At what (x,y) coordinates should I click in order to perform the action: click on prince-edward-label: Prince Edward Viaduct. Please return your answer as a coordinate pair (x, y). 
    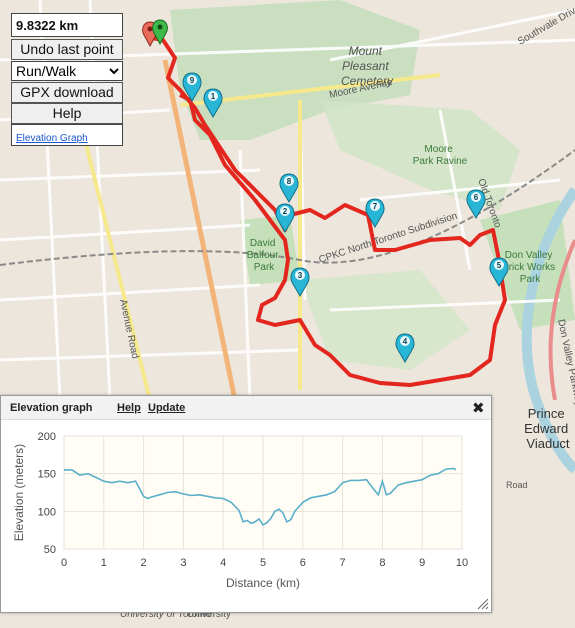
    Looking at the image, I should click on (548, 428).